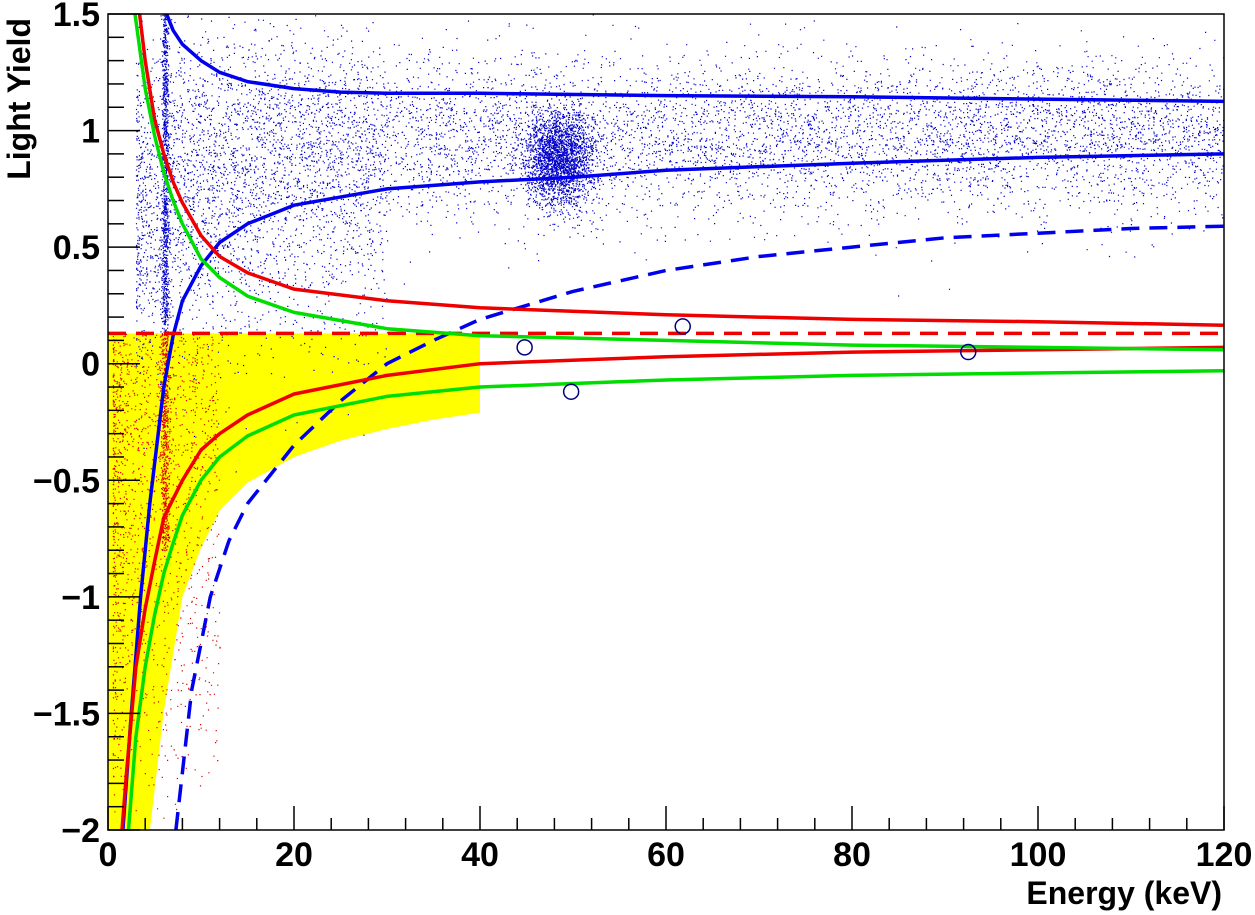  I want to click on y-tick-label: −1.5, so click(66, 714).